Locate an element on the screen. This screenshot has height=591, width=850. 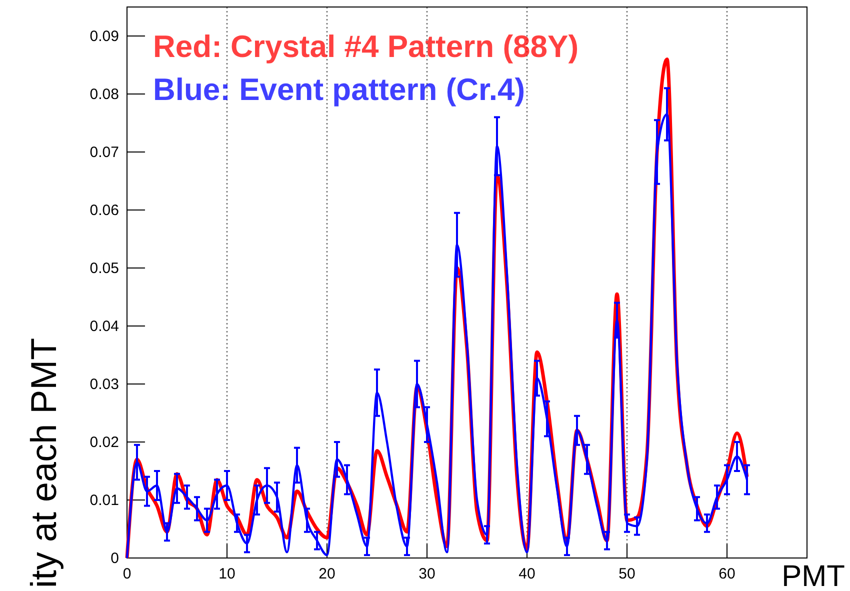
x-tick-label: 40 is located at coordinates (527, 574).